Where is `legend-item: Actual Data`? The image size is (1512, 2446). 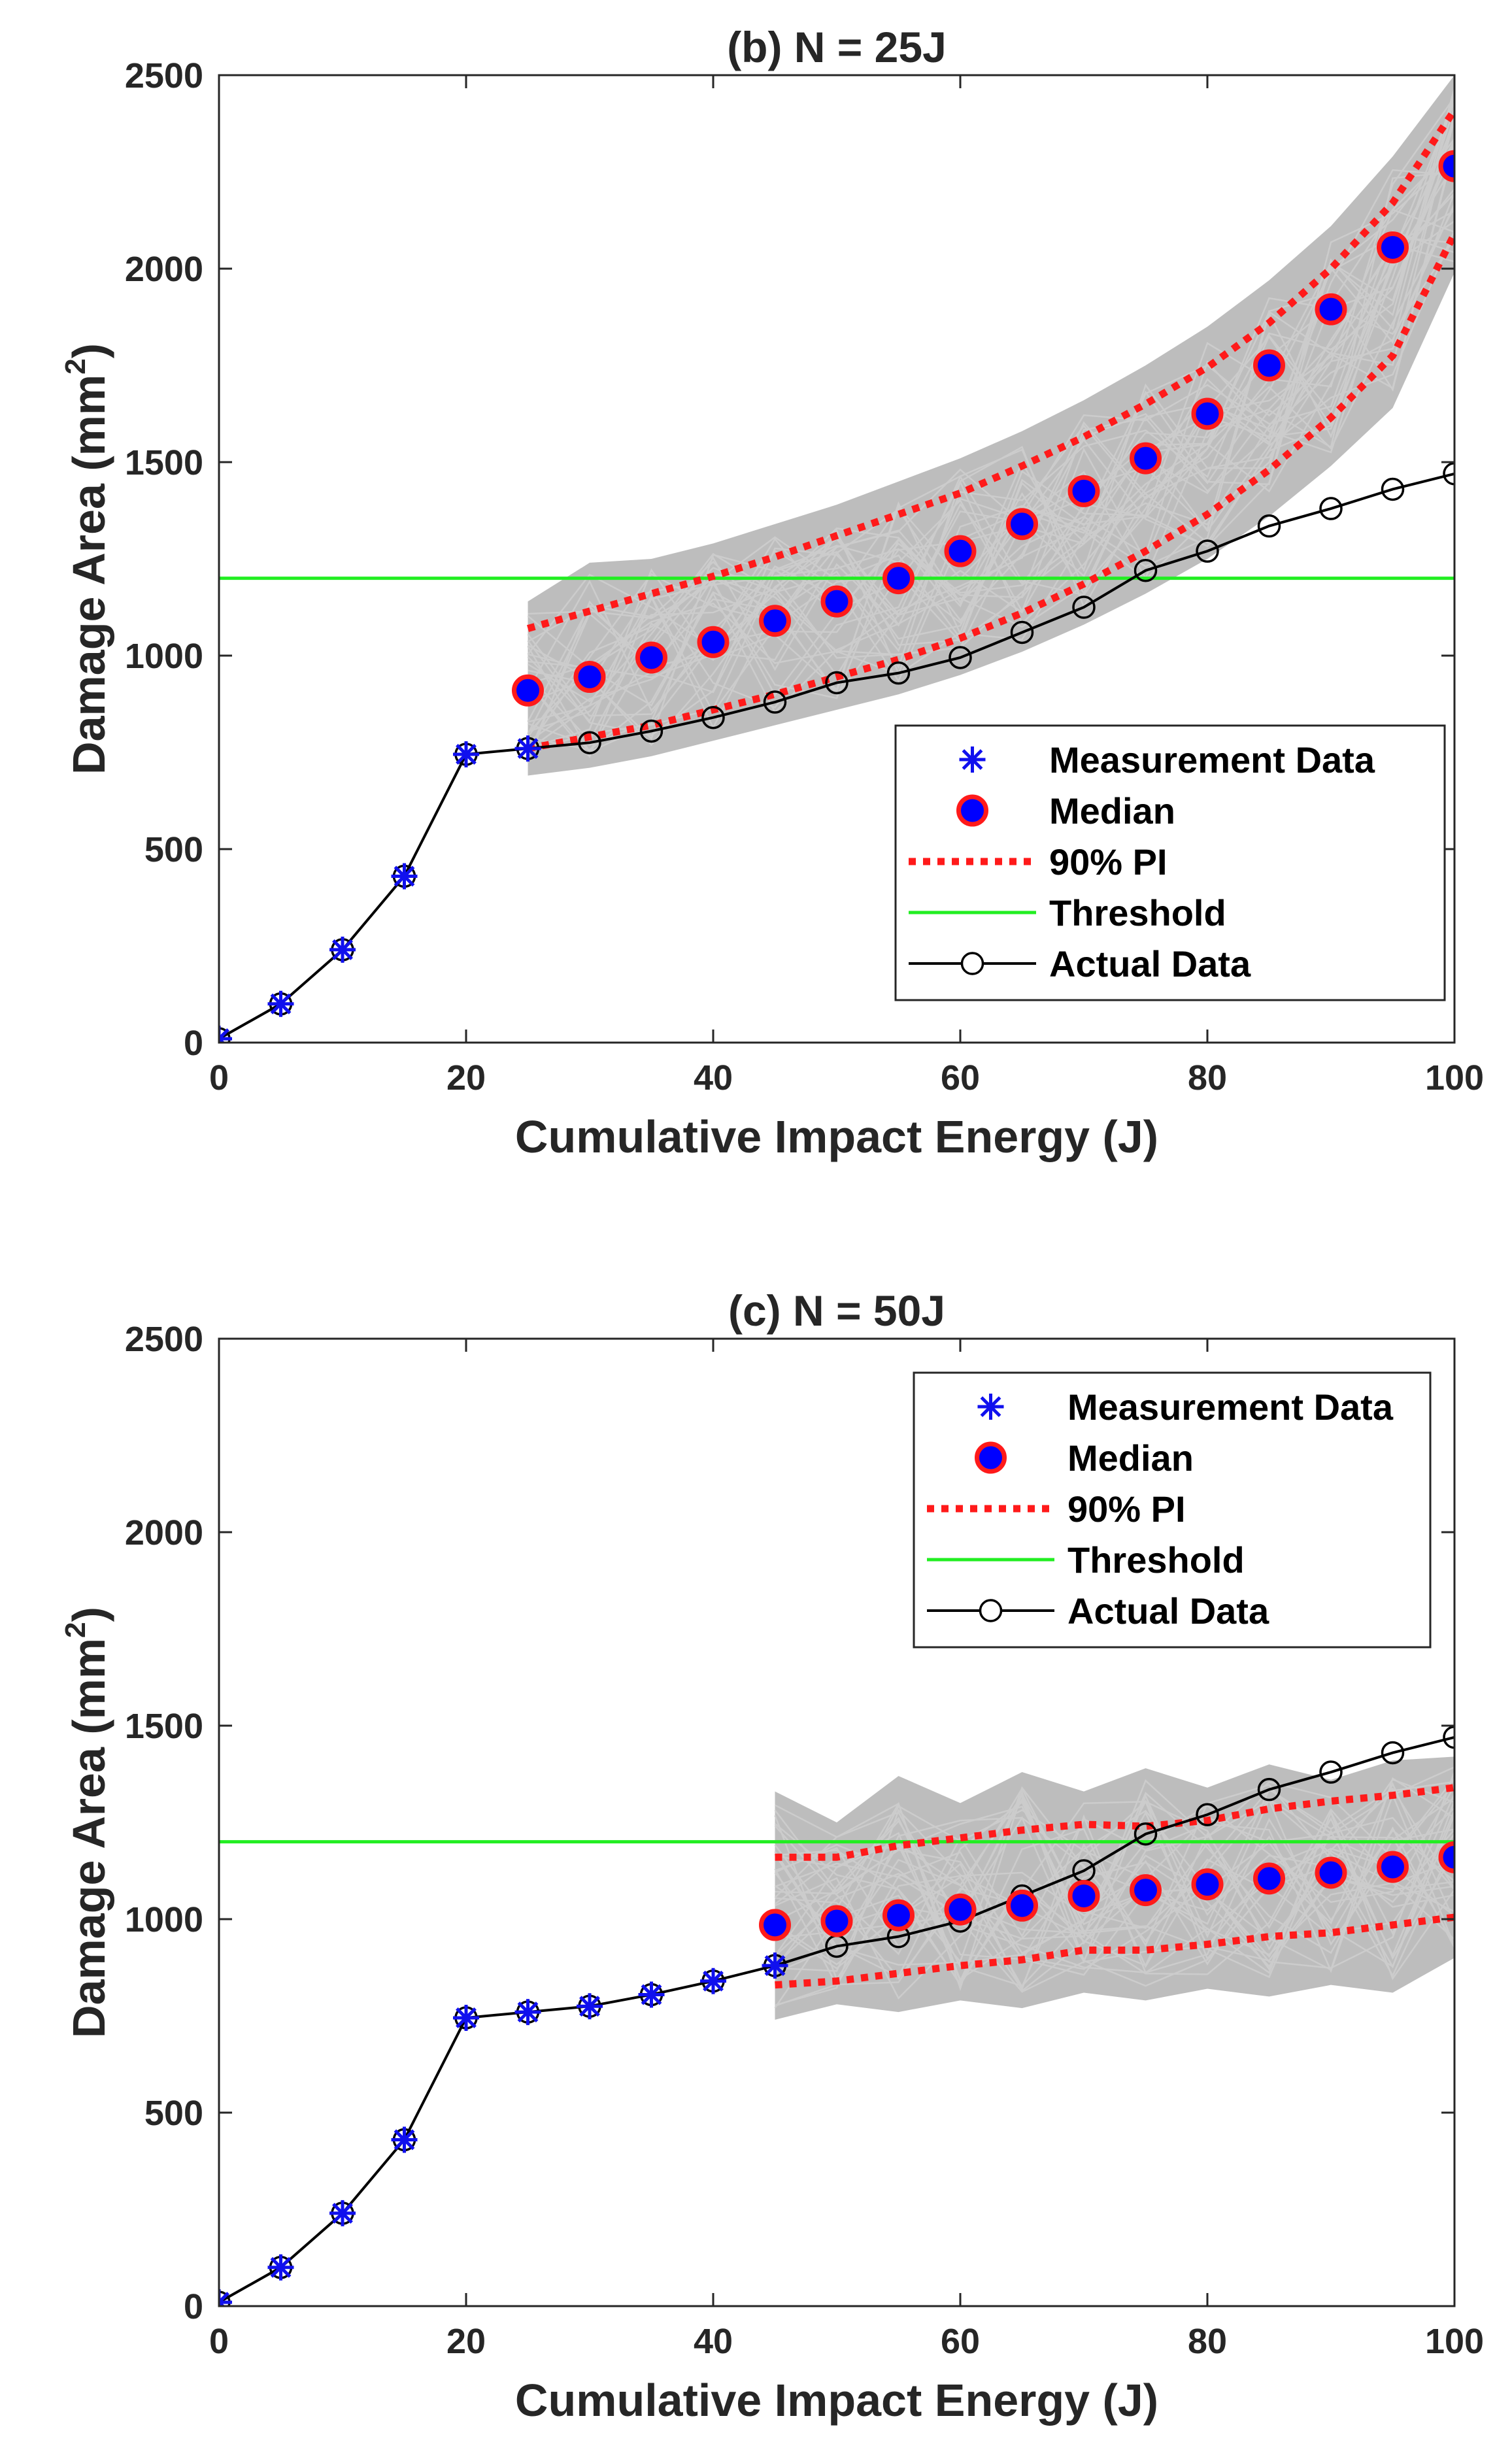
legend-item: Actual Data is located at coordinates (1098, 1611).